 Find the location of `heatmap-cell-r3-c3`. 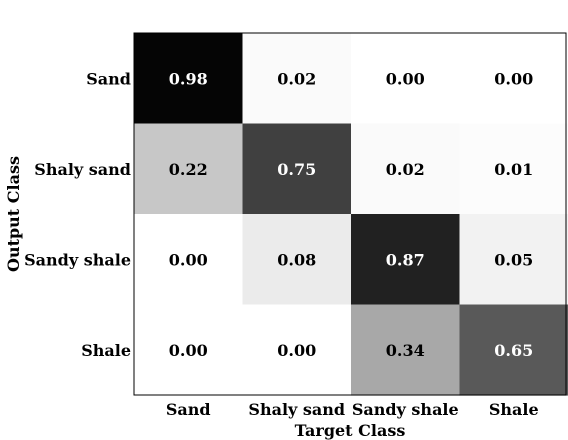

heatmap-cell-r3-c3 is located at coordinates (513, 350).